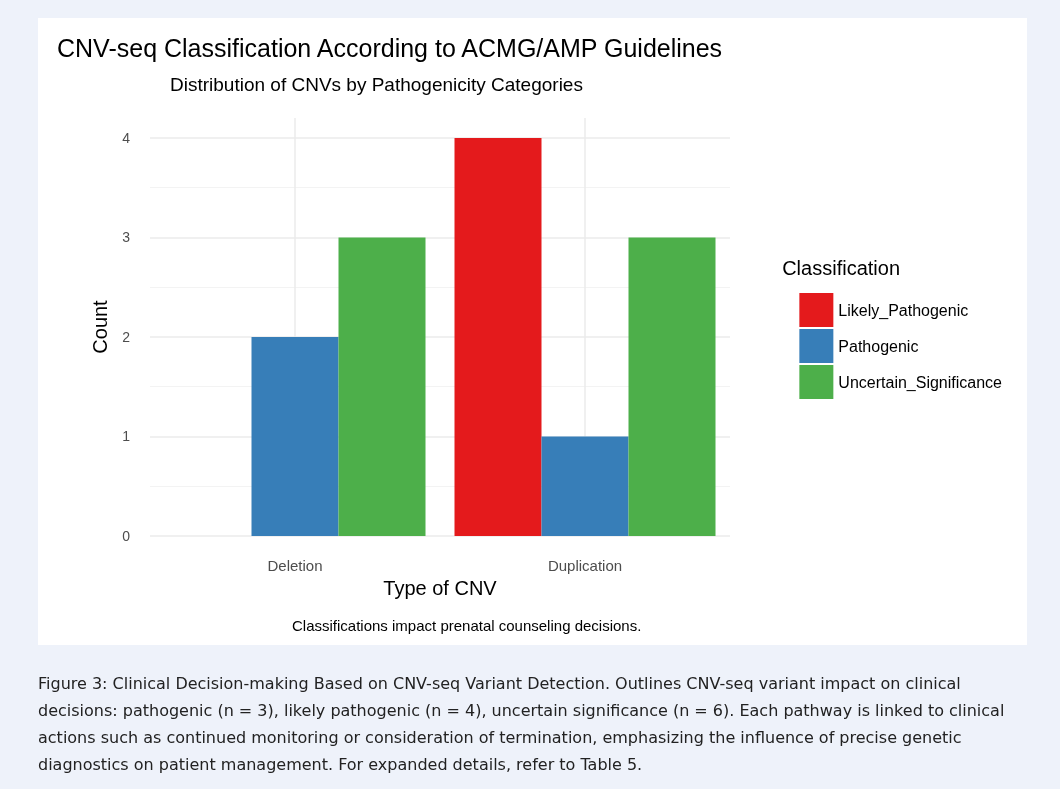 The width and height of the screenshot is (1060, 789). I want to click on y-tick-label: 2, so click(126, 336).